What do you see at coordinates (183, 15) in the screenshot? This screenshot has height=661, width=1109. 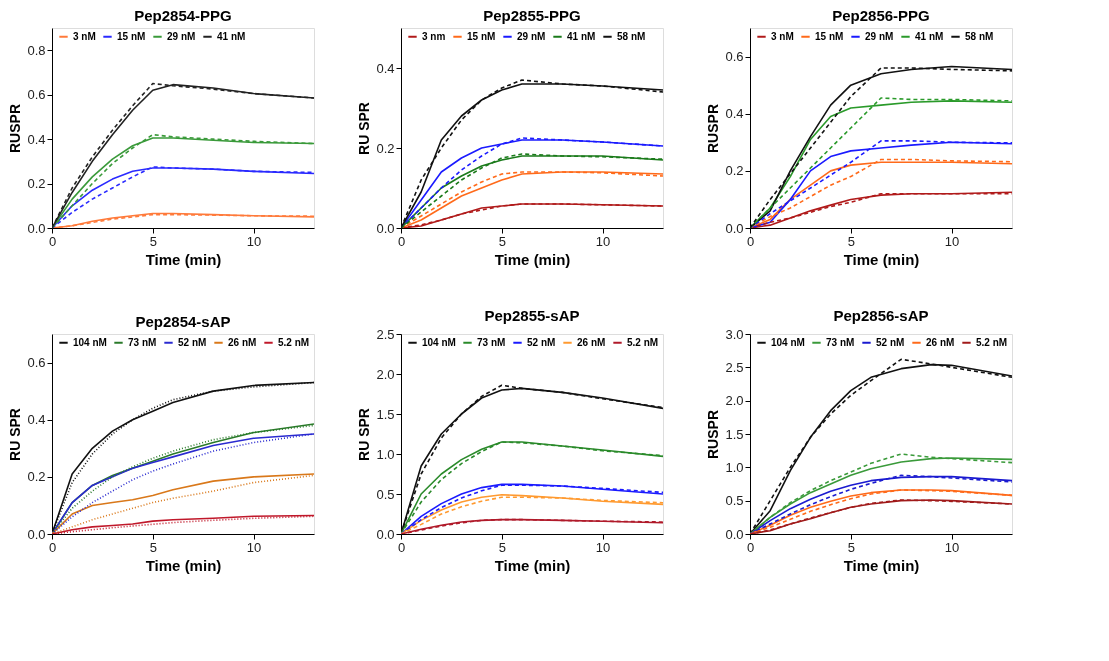 I see `chart-title: Pep2854-PPG` at bounding box center [183, 15].